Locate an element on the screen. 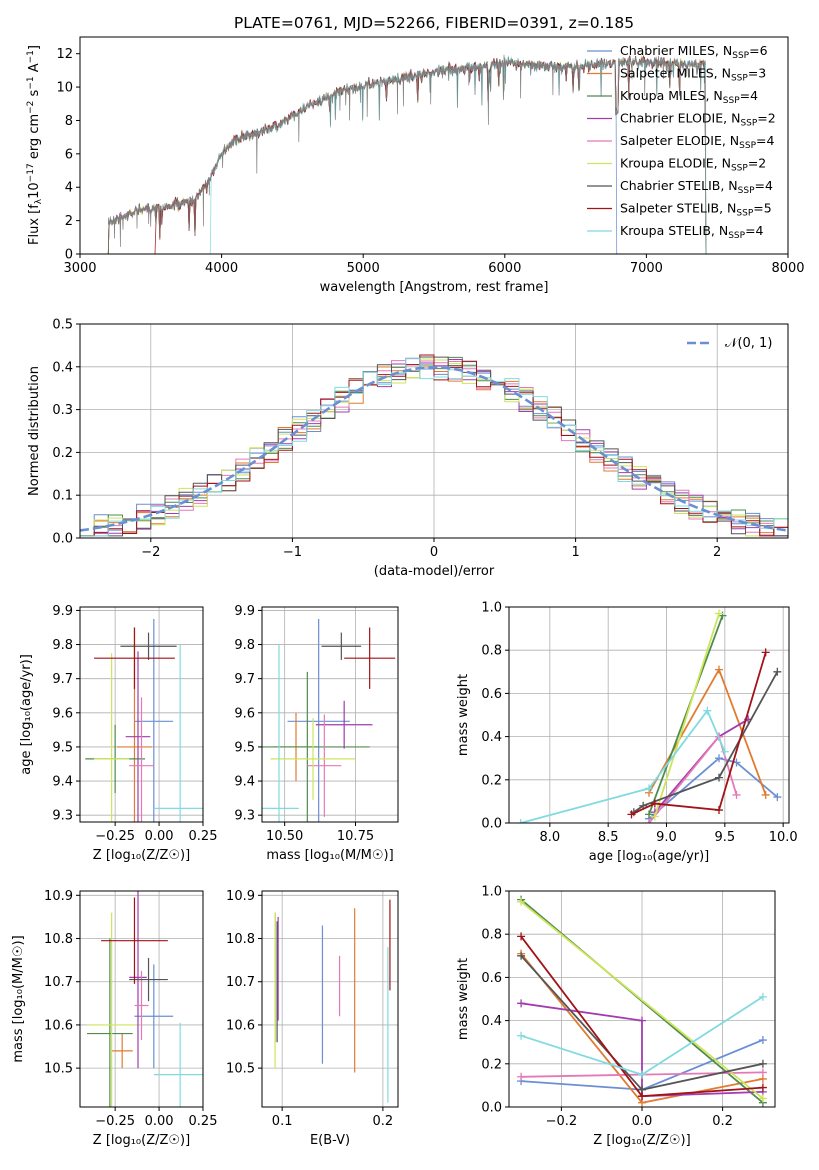 Image resolution: width=819 pixels, height=1170 pixels. x-tick-label: 0 is located at coordinates (434, 552).